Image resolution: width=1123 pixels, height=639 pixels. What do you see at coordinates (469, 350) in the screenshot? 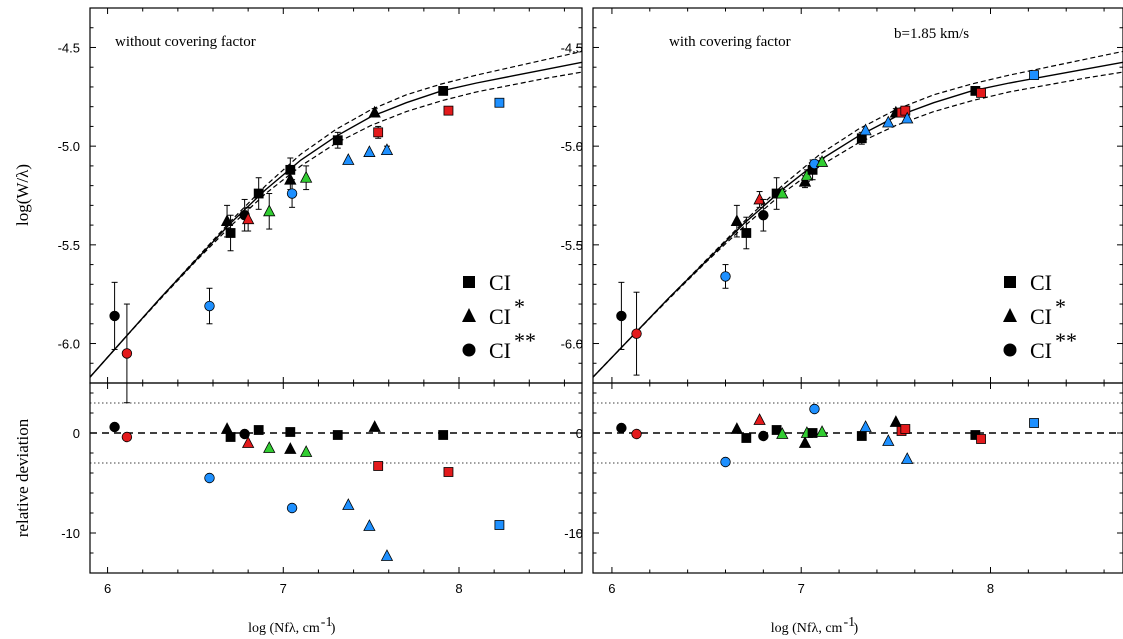
I see `panel-left-legend-circle-marker` at bounding box center [469, 350].